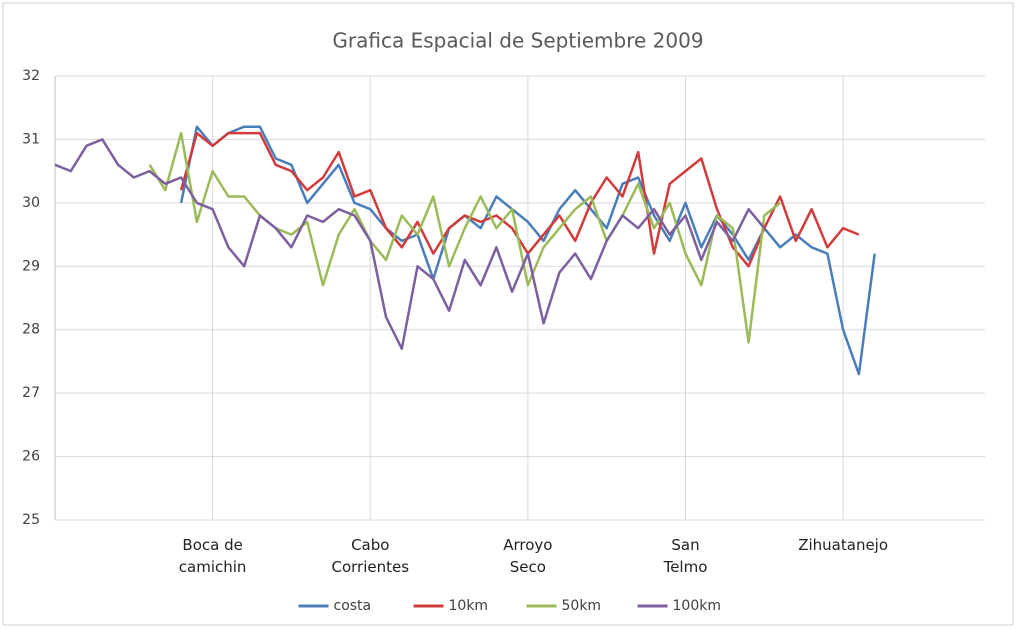  What do you see at coordinates (31, 330) in the screenshot?
I see `y-tick-label: 28` at bounding box center [31, 330].